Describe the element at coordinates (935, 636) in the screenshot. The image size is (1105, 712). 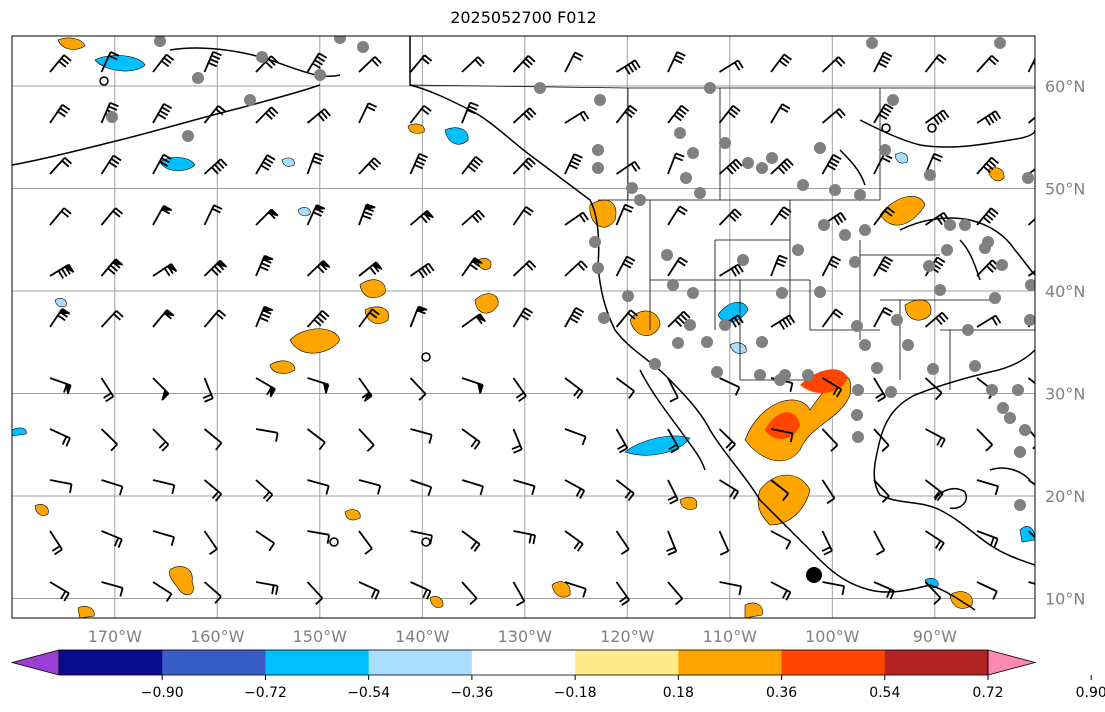
I see `lon-label: 90°W` at that location.